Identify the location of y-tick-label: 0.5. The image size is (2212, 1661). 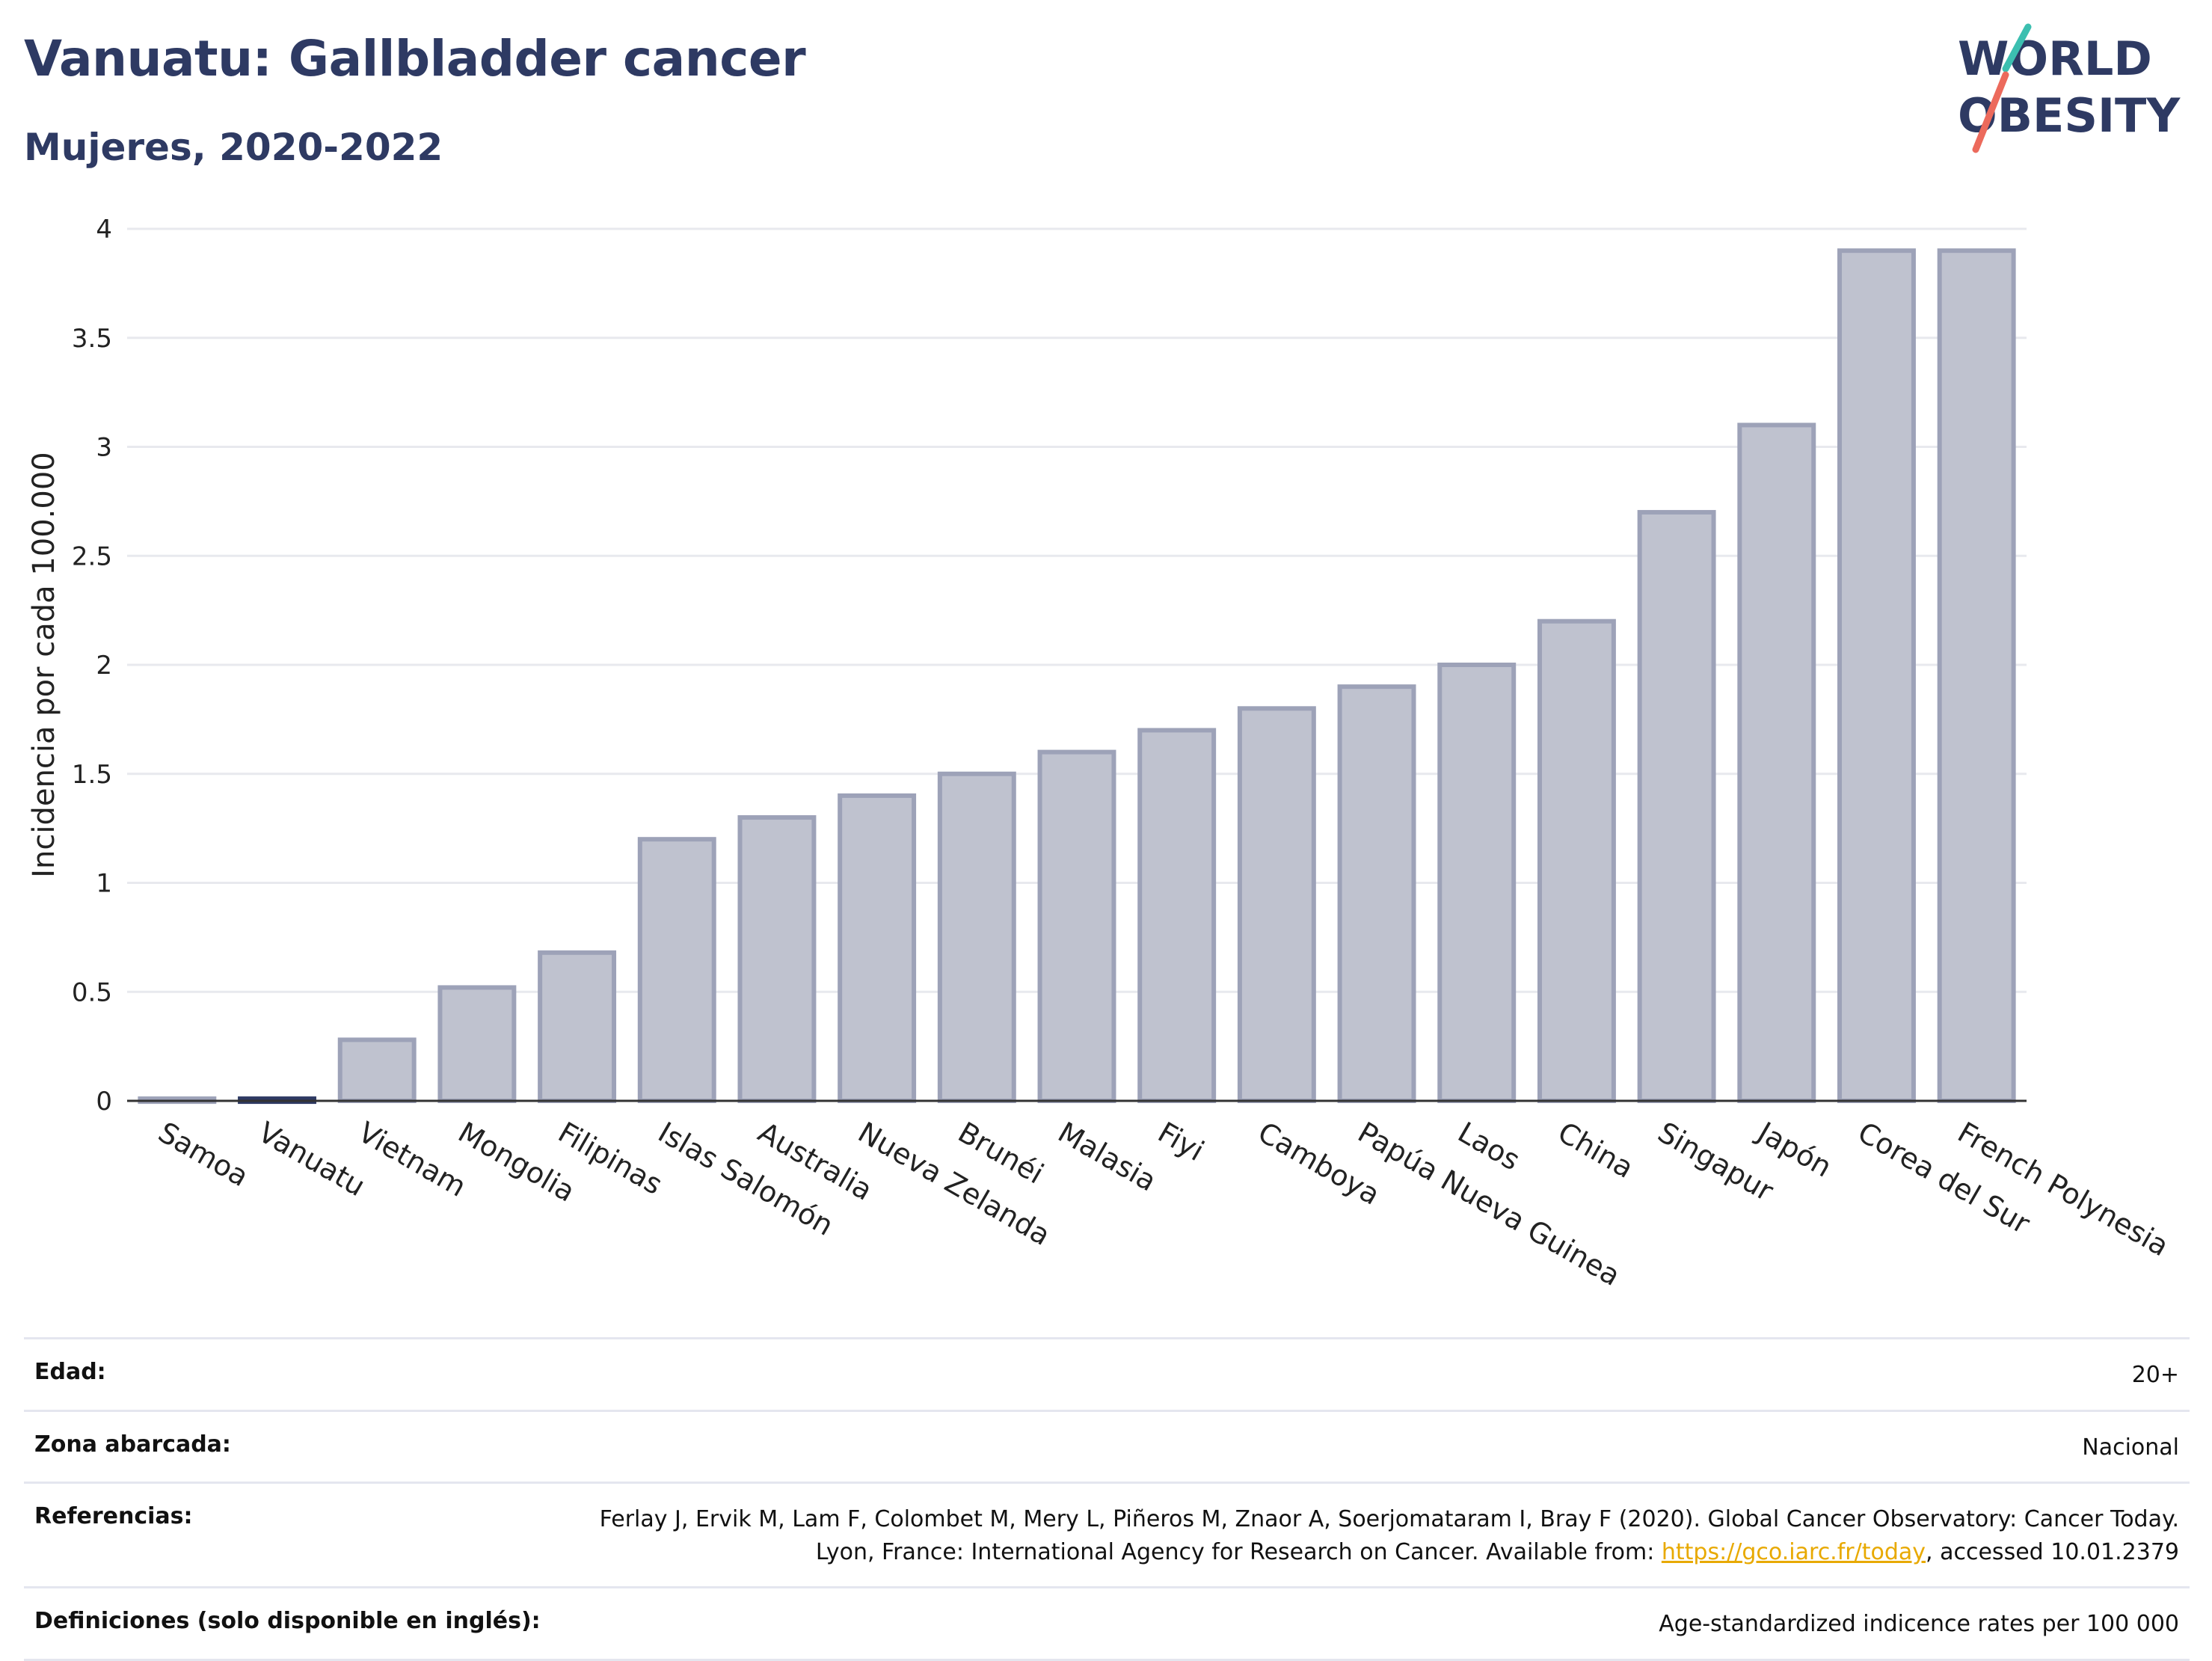
(92, 992).